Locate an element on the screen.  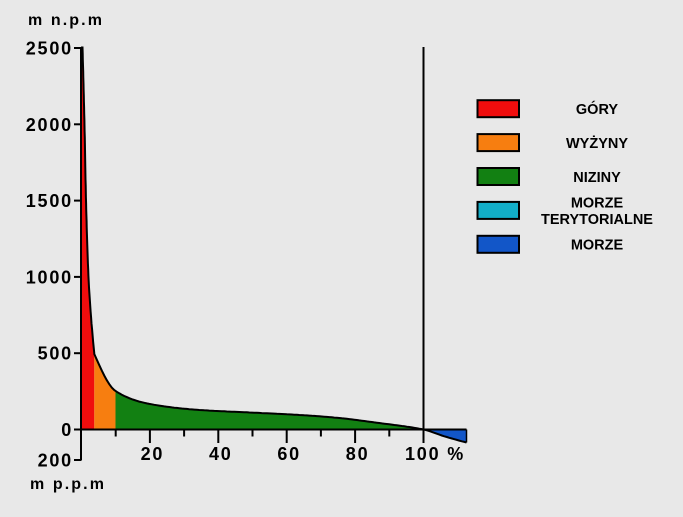
svg-text: m n.p.m is located at coordinates (66, 20).